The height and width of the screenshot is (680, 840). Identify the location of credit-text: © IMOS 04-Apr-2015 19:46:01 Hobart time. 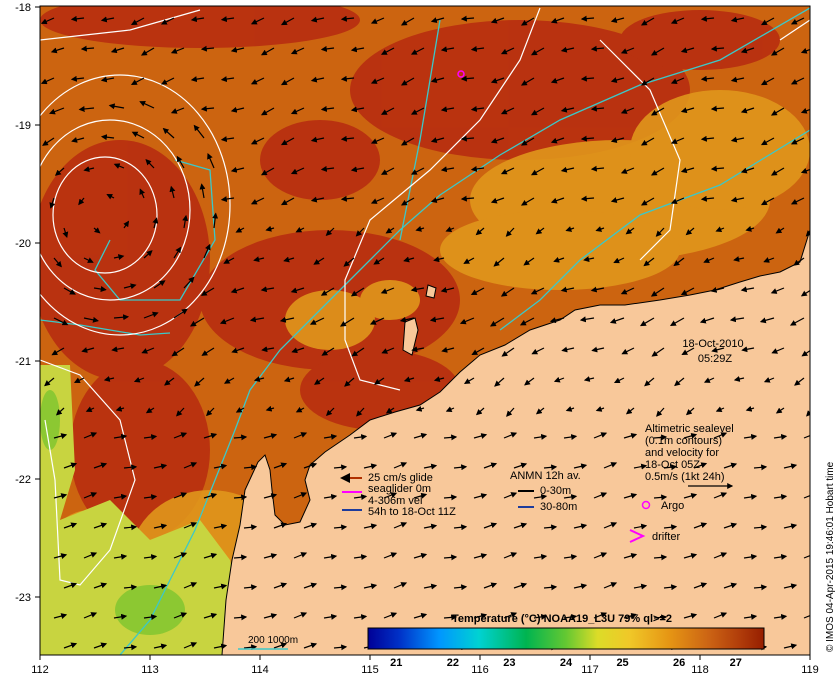
(830, 556).